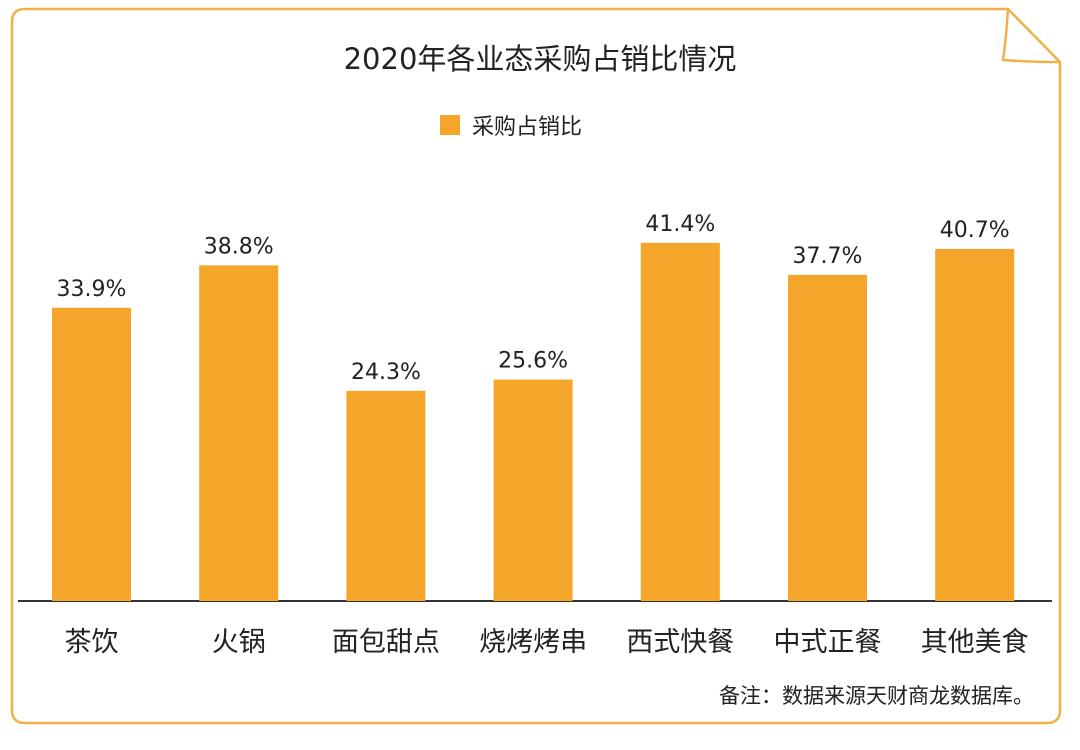 This screenshot has width=1080, height=750. I want to click on data-label: 33.9%, so click(92, 289).